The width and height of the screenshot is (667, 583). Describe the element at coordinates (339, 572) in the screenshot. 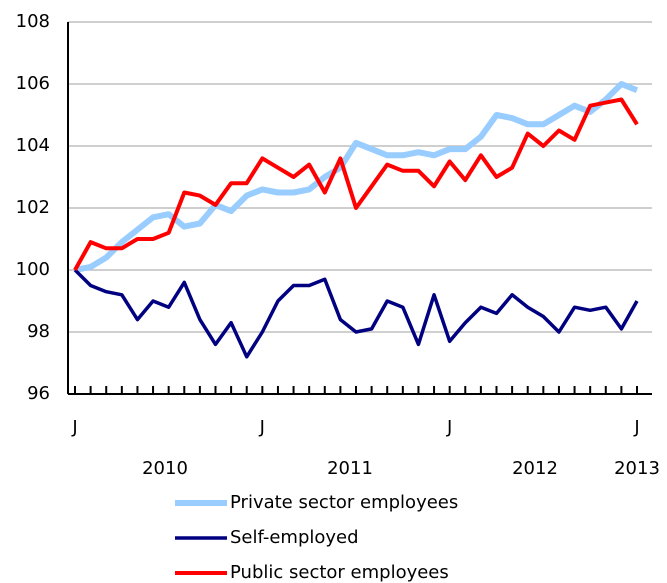

I see `legend-label: Public sector employees` at that location.